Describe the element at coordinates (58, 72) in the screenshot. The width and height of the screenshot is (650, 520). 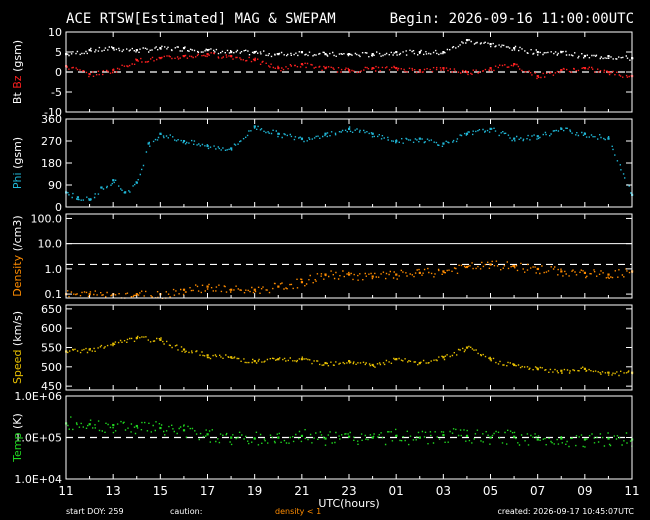
I see `y-tick-label: 0` at that location.